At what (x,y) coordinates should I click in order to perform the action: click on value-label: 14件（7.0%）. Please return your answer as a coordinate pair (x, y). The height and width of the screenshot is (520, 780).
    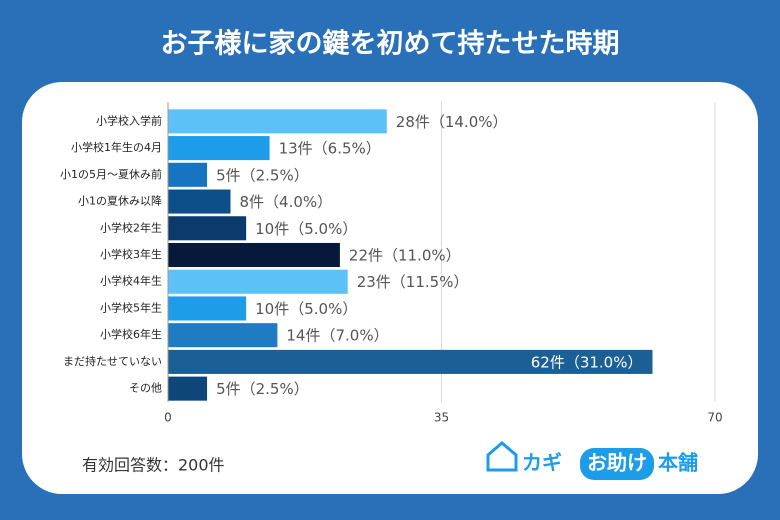
    Looking at the image, I should click on (337, 336).